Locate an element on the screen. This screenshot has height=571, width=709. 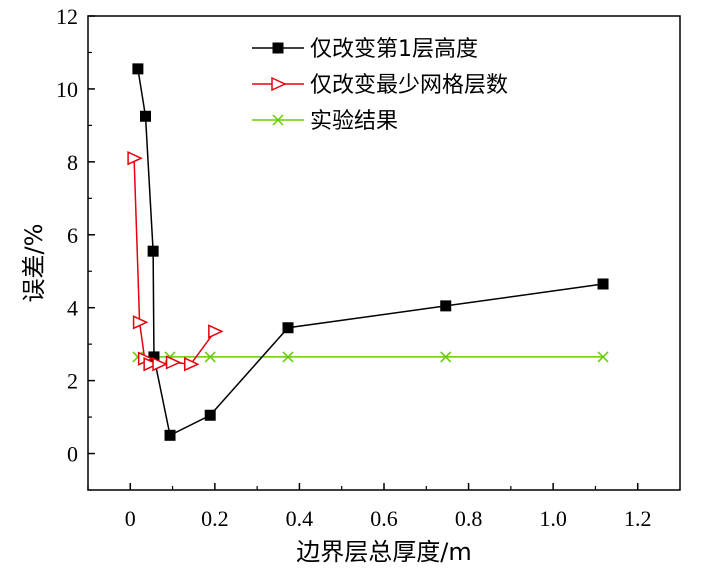
y-tick-label: 0 is located at coordinates (72, 454).